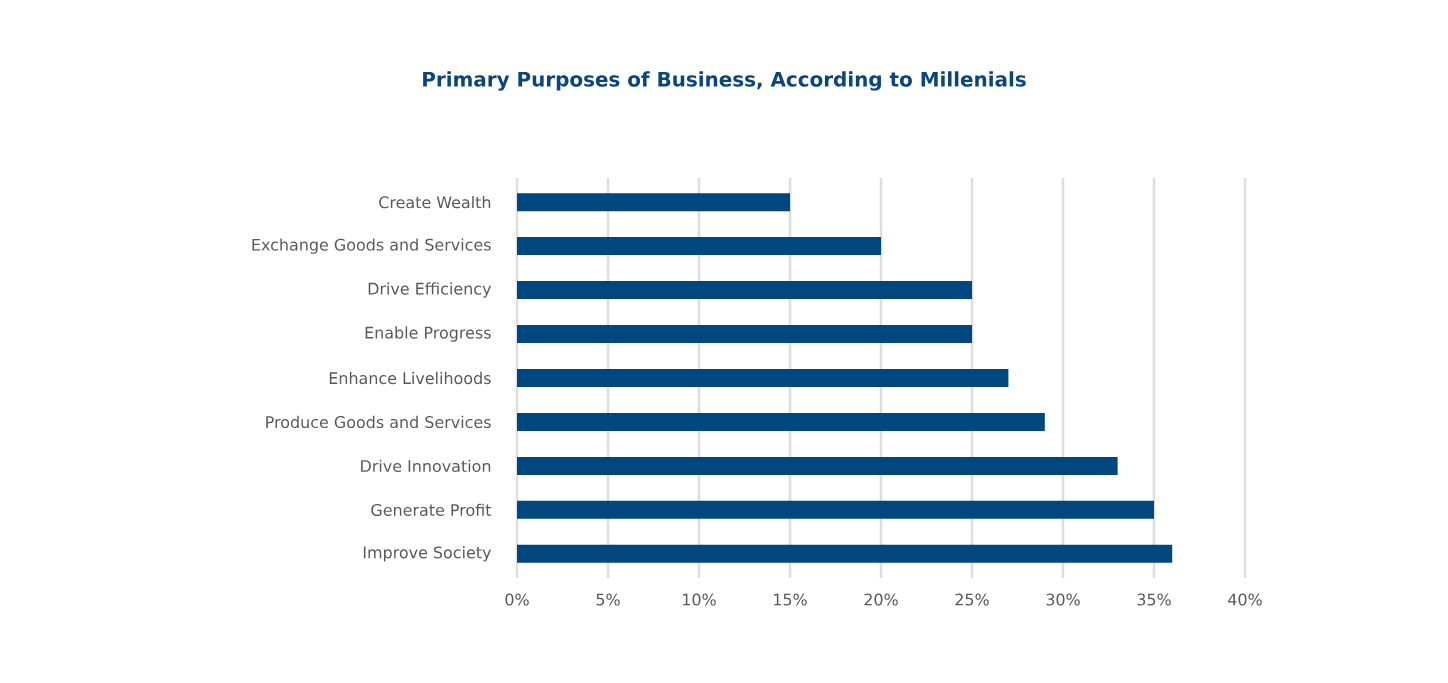 The width and height of the screenshot is (1448, 683). I want to click on y-tick-label: Exchange Goods and Services, so click(371, 246).